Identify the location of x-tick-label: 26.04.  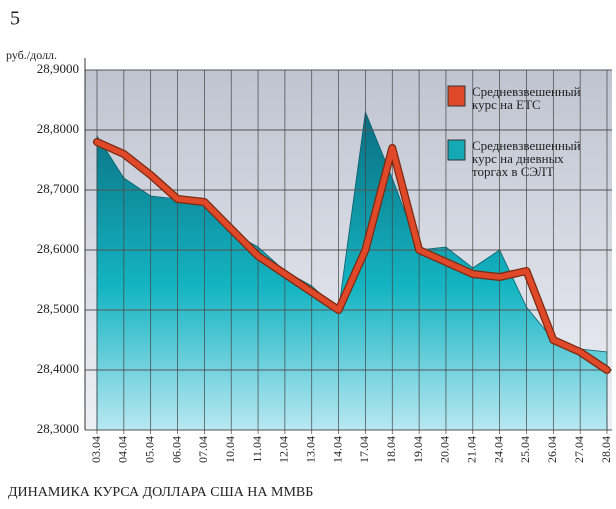
(552, 449).